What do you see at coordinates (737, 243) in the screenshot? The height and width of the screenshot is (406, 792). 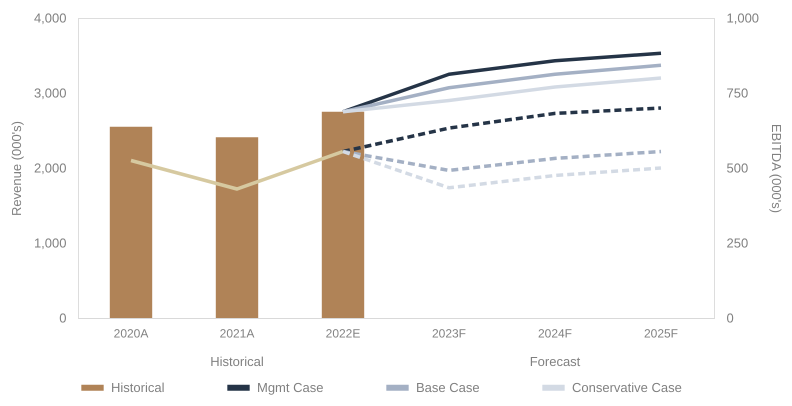 I see `y2-tick-label: 250` at bounding box center [737, 243].